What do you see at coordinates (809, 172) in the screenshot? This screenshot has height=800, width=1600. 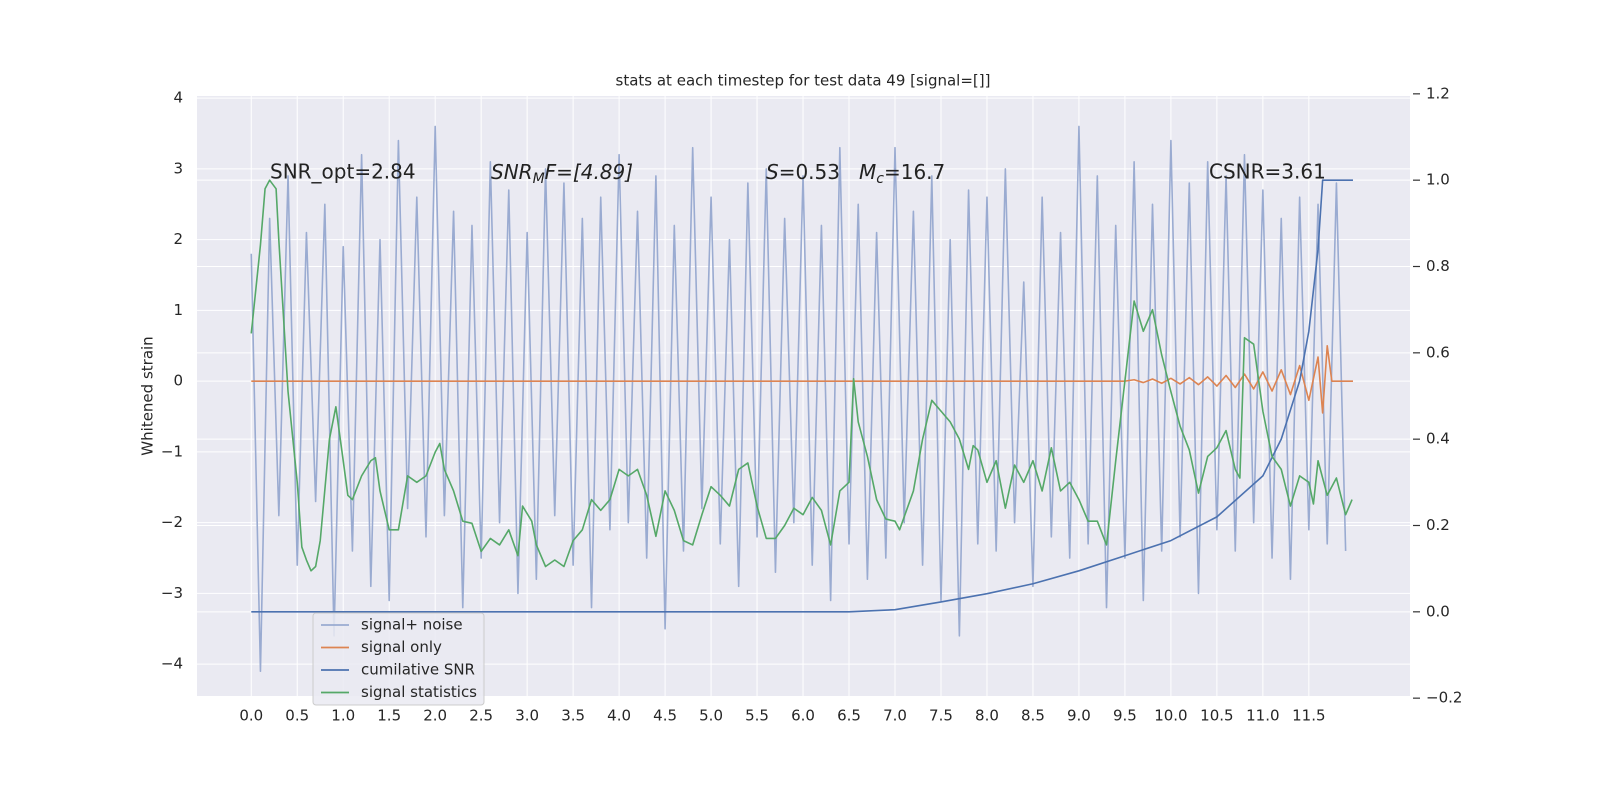 I see `annotation-part: =0.53` at bounding box center [809, 172].